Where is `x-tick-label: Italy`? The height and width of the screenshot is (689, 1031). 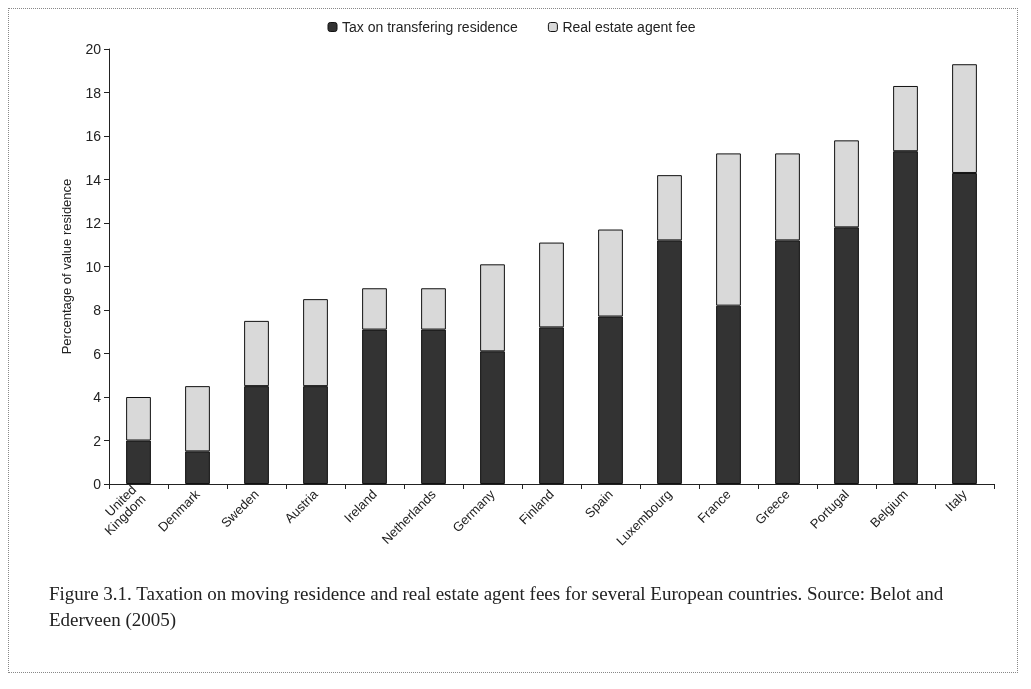 x-tick-label: Italy is located at coordinates (956, 500).